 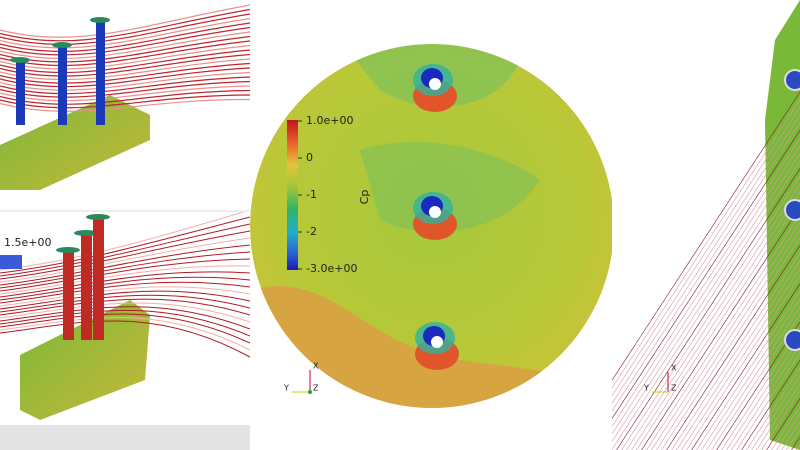 I want to click on bottom-view, so click(x=125, y=316).